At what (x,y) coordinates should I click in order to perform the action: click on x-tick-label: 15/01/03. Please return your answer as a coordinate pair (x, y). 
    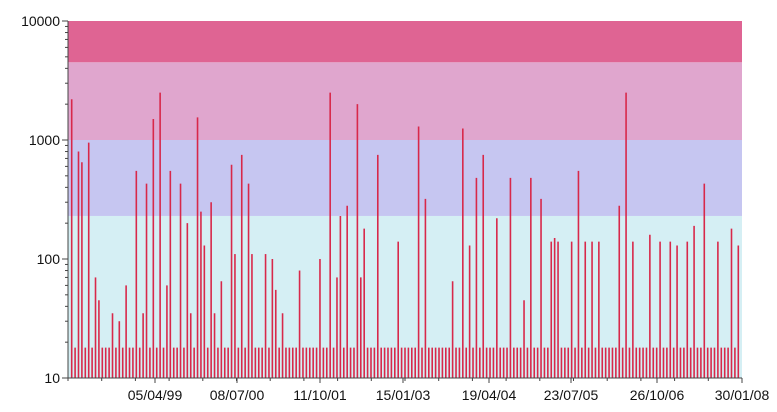
    Looking at the image, I should click on (403, 395).